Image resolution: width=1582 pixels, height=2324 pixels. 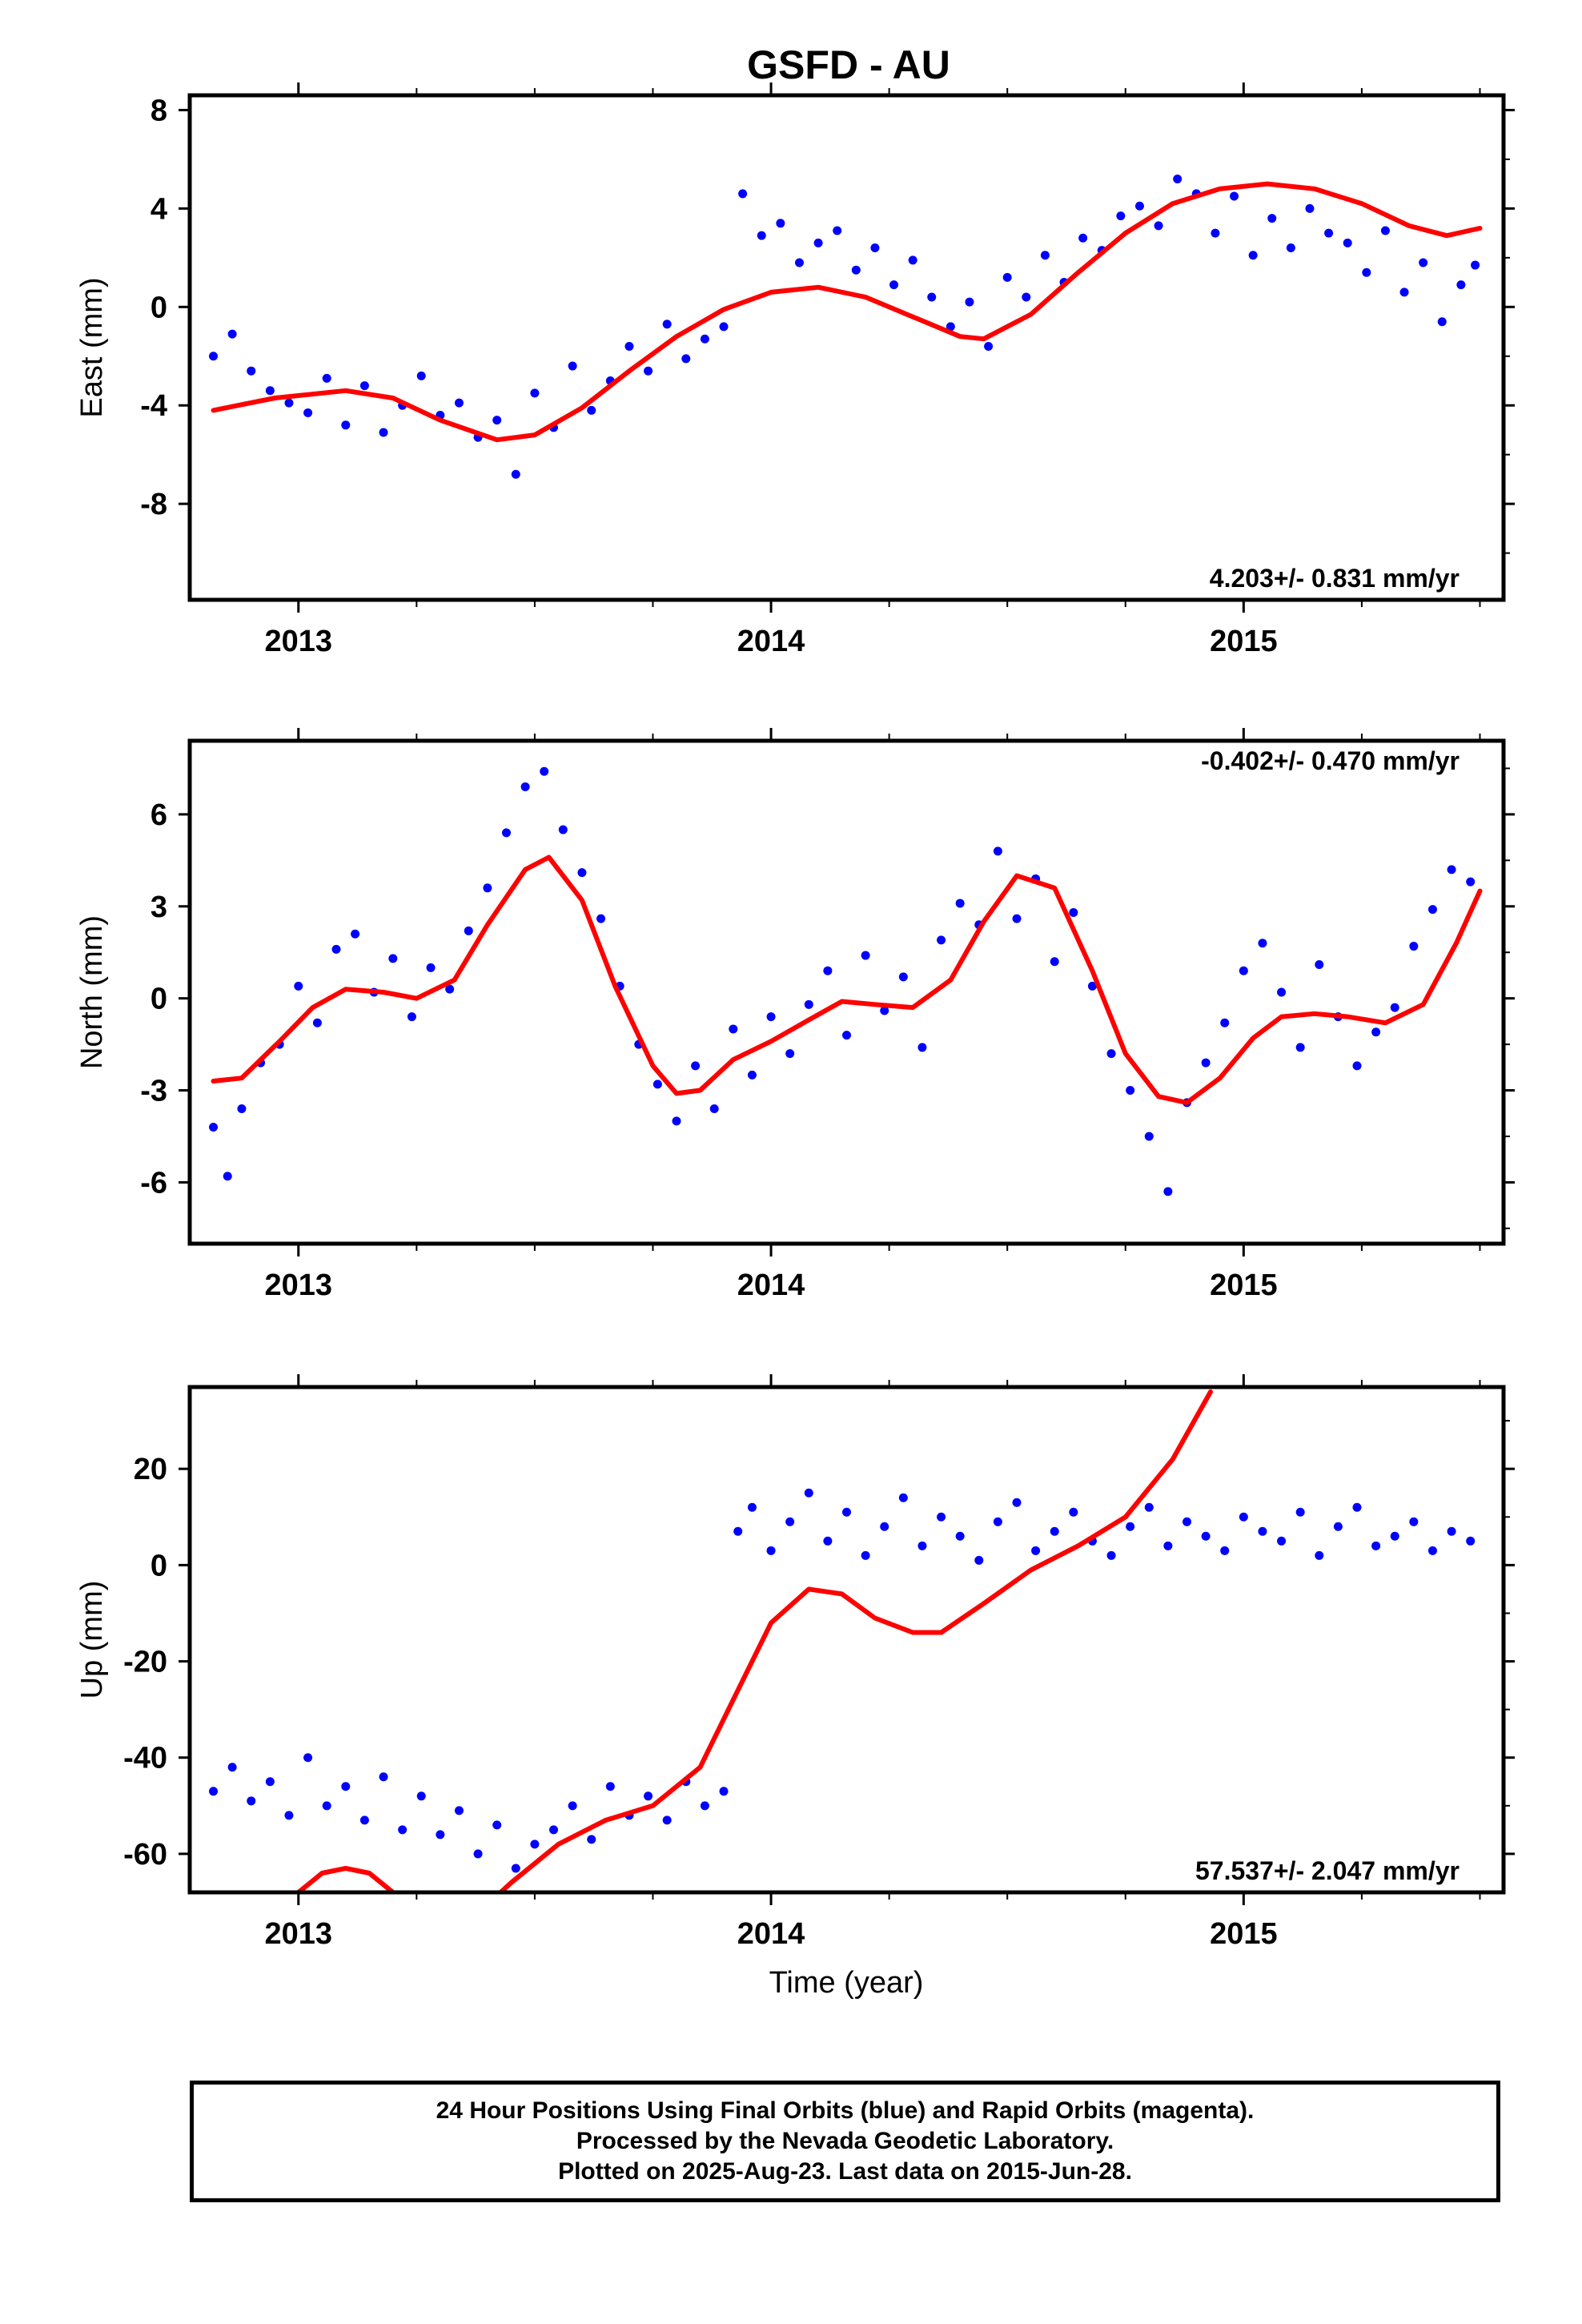 I want to click on x-tick-label: 2015, so click(x=1244, y=641).